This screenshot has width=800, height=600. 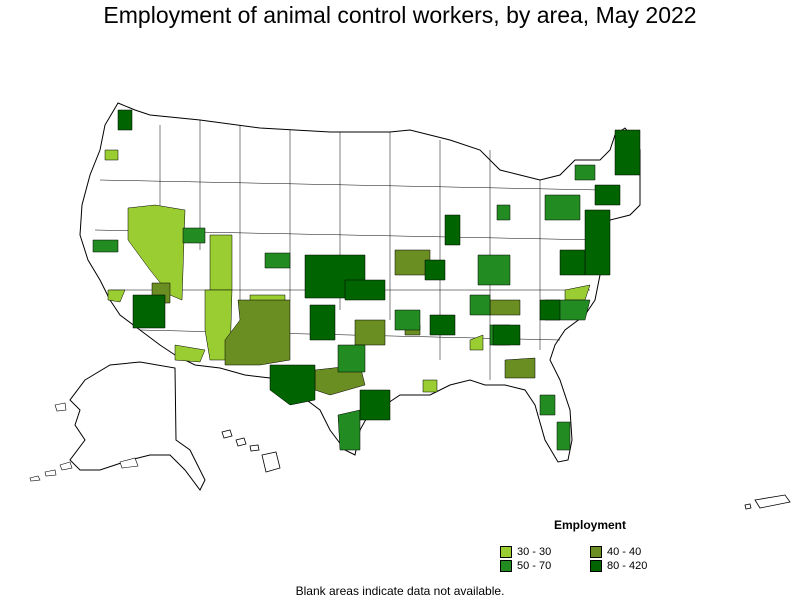 I want to click on area-mid-atlantic, so click(x=597, y=242).